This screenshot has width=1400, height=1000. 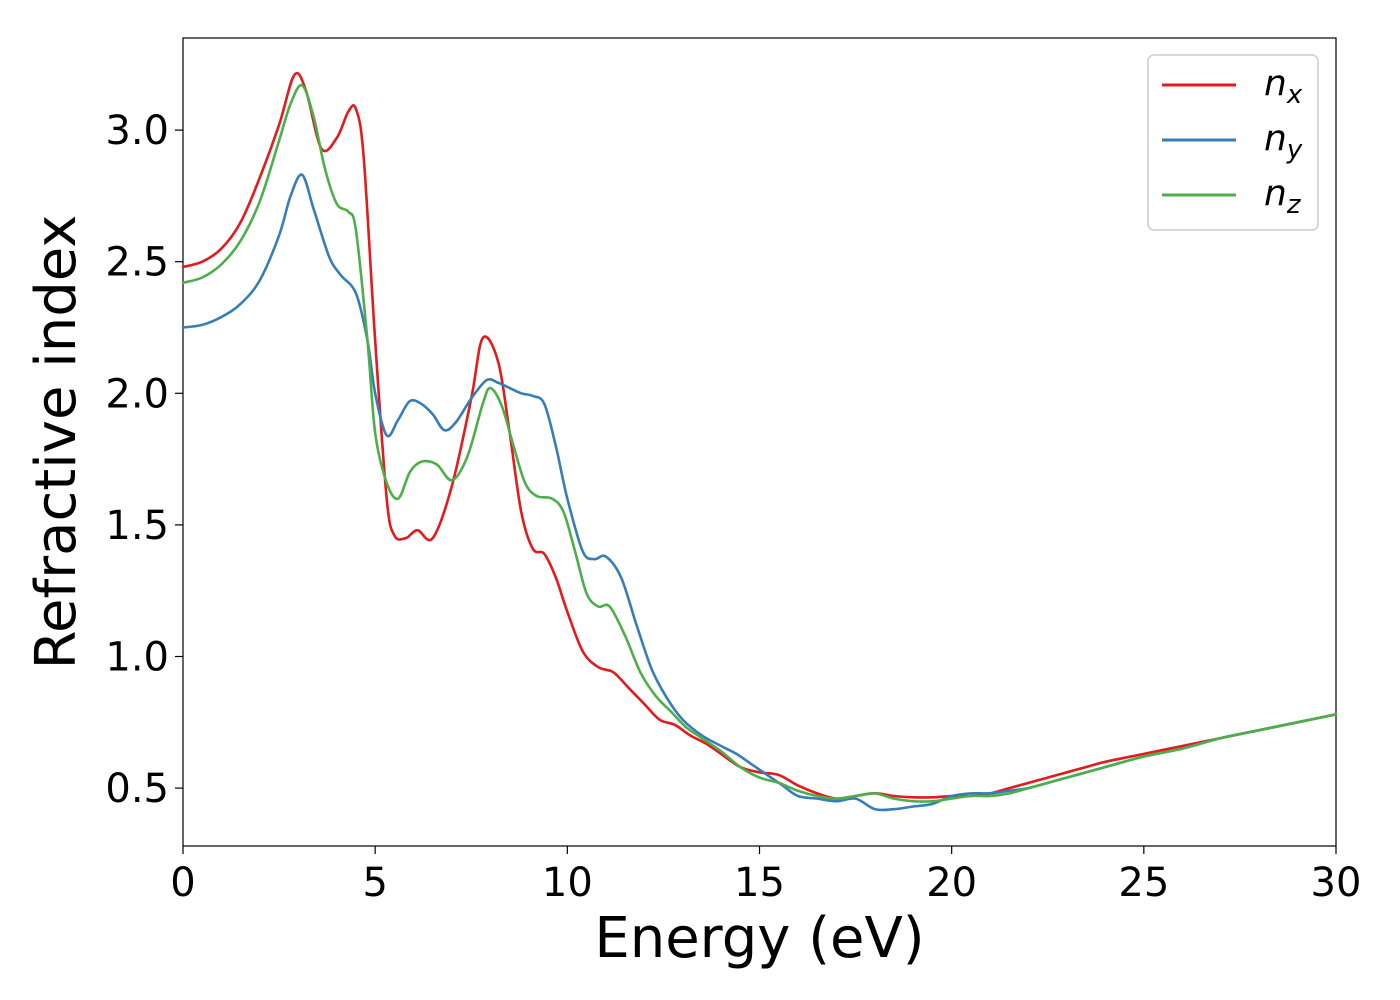 I want to click on legend-label-nz: nz, so click(x=1283, y=196).